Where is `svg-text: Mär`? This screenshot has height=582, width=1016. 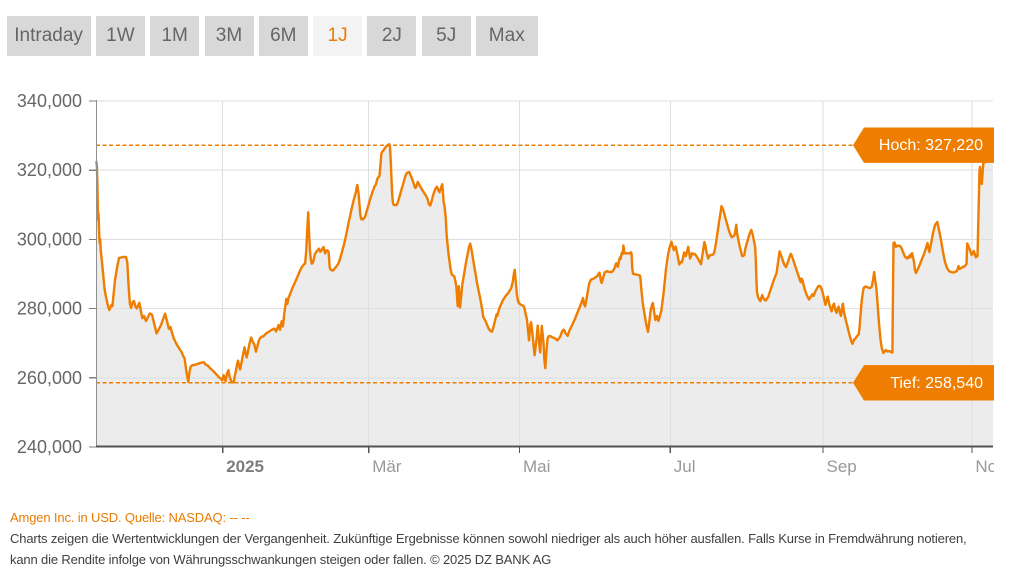 svg-text: Mär is located at coordinates (387, 466).